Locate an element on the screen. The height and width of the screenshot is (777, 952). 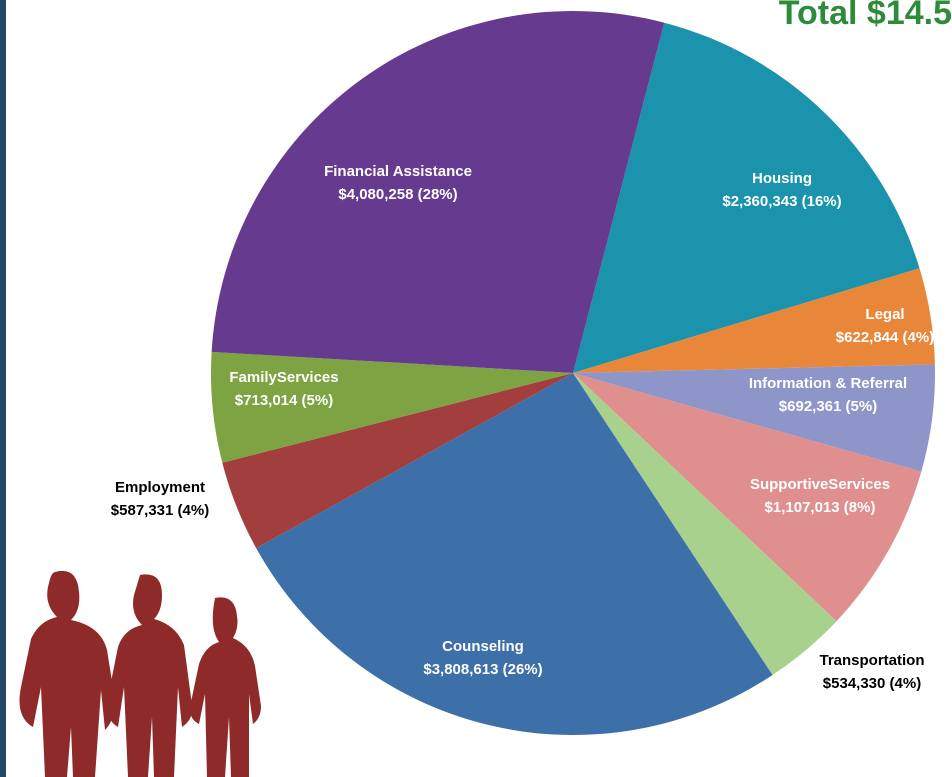
slice-value-label: $3,808,613 (26%) is located at coordinates (482, 669).